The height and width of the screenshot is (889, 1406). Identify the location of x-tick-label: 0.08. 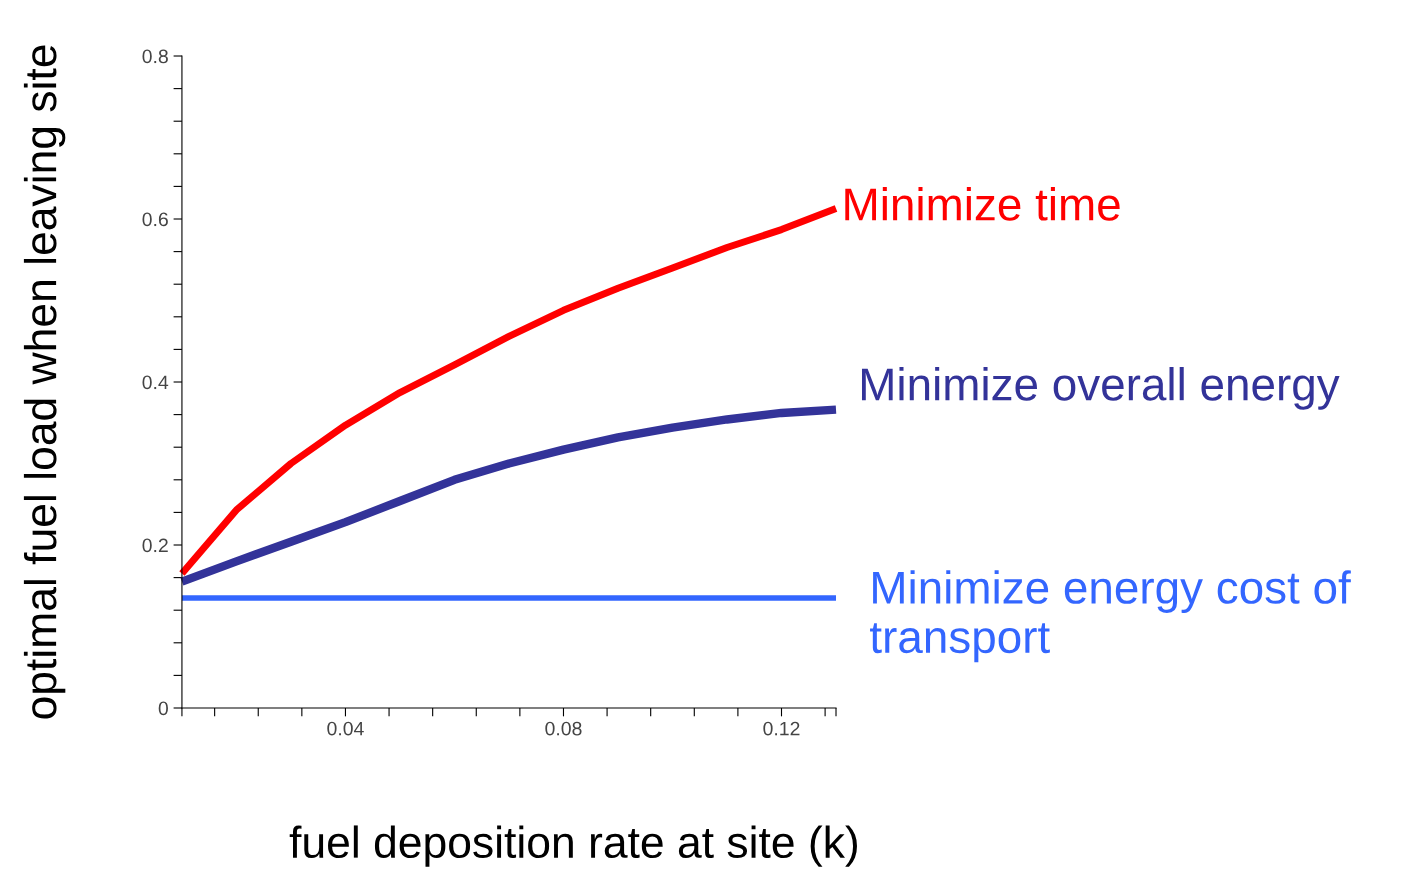
(563, 728).